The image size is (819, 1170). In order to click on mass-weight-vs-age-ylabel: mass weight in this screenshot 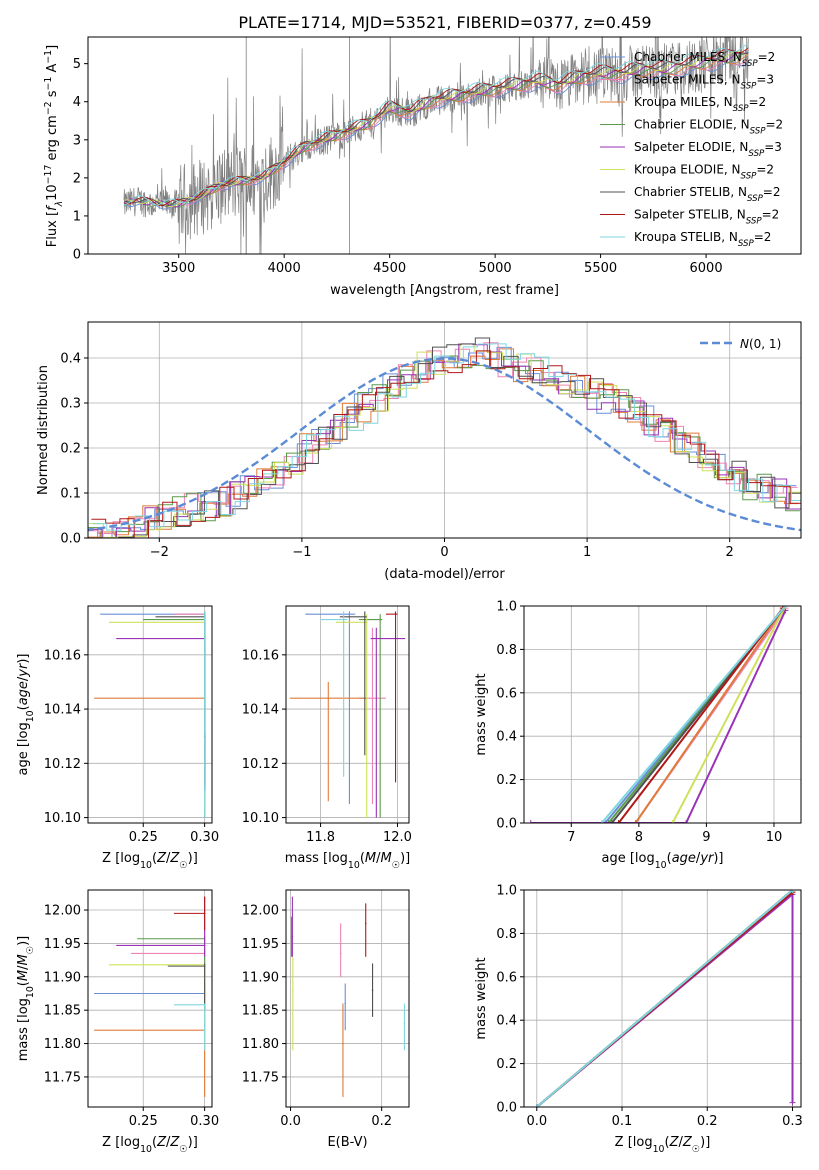, I will do `click(481, 714)`.